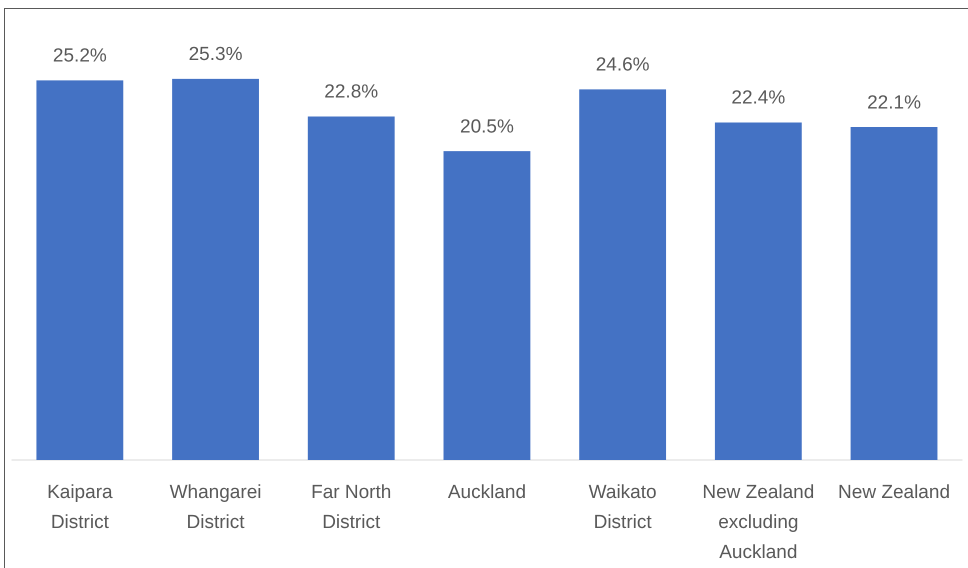 The image size is (968, 568). I want to click on data-label: 25.3%, so click(215, 55).